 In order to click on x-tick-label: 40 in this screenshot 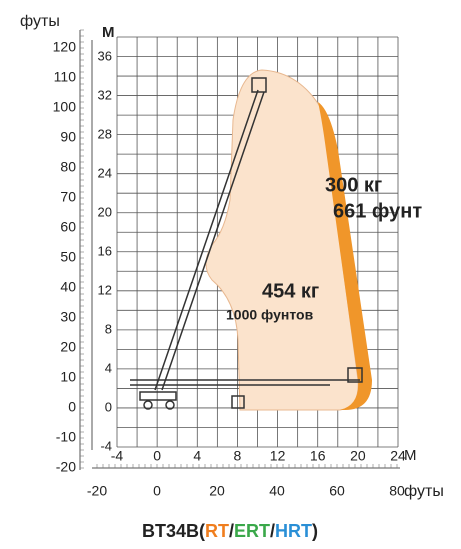, I will do `click(277, 491)`.